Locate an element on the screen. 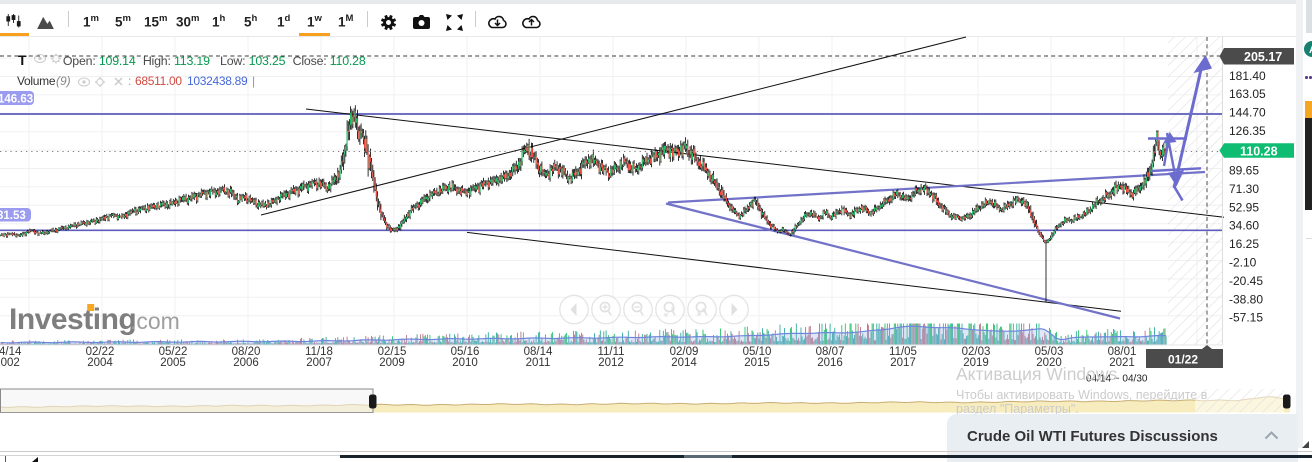 The height and width of the screenshot is (462, 1312). svg-text: 08/07 is located at coordinates (830, 352).